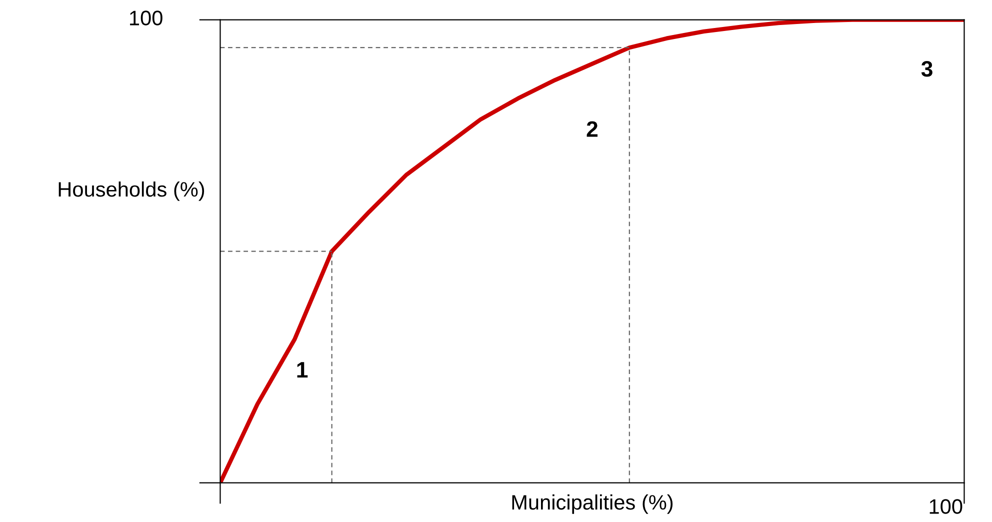  I want to click on x-axis-title: Municipalities (%), so click(592, 504).